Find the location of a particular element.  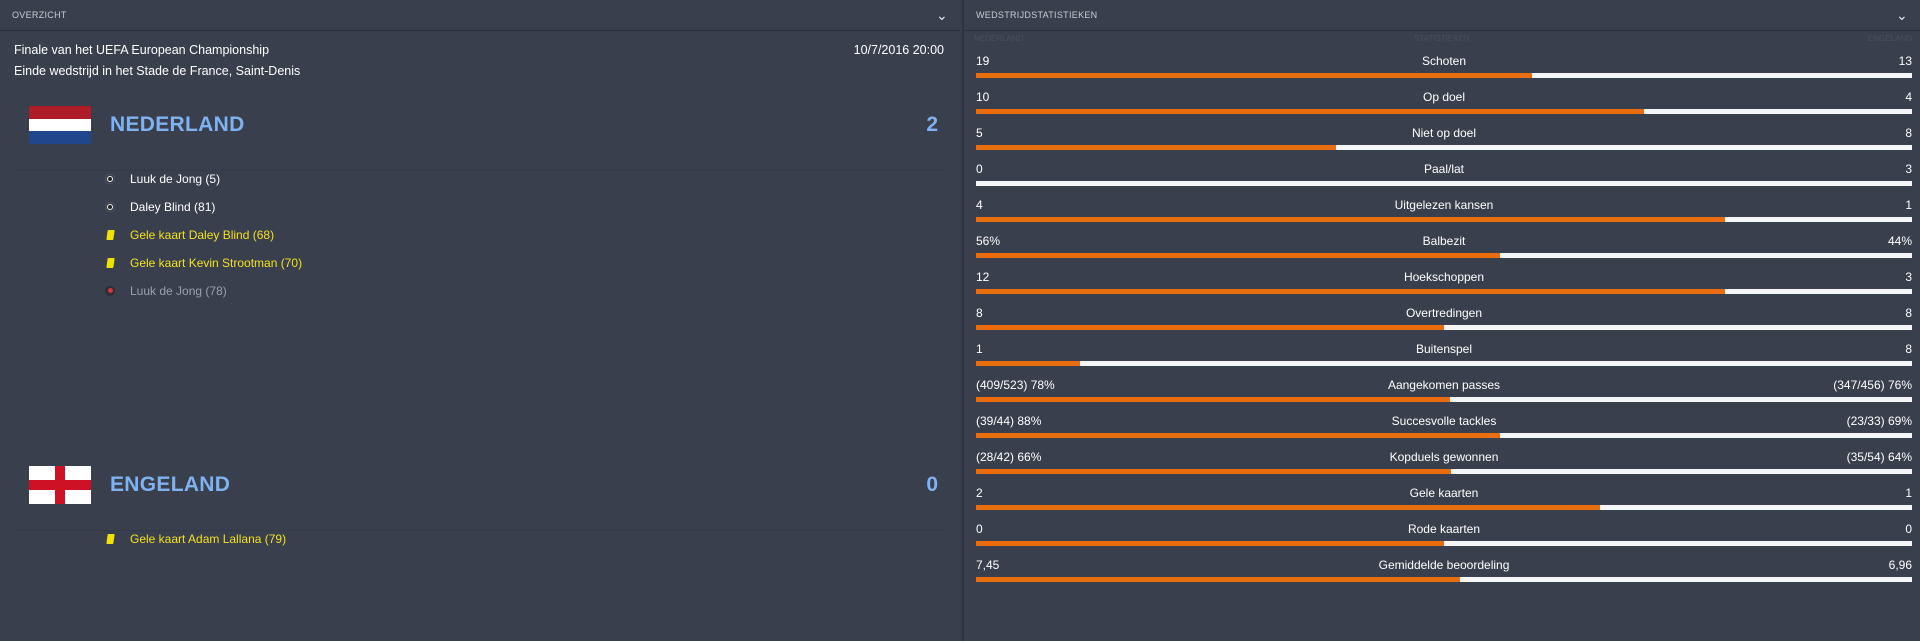

stat-away-value: 0 is located at coordinates (1908, 529).